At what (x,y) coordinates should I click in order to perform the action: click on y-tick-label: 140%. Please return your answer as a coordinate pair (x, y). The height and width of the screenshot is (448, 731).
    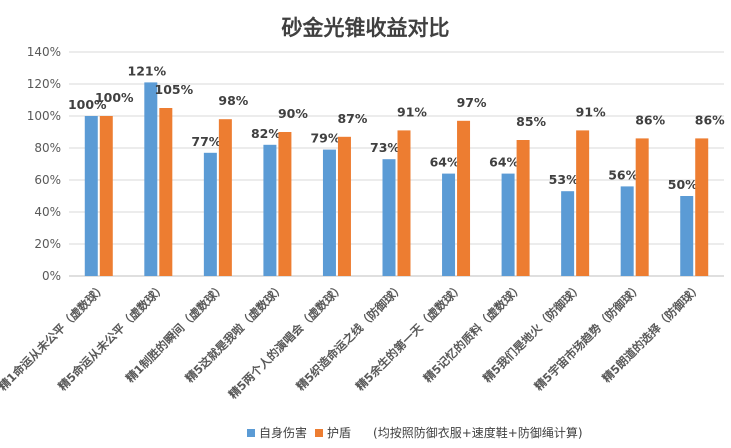
    Looking at the image, I should click on (44, 52).